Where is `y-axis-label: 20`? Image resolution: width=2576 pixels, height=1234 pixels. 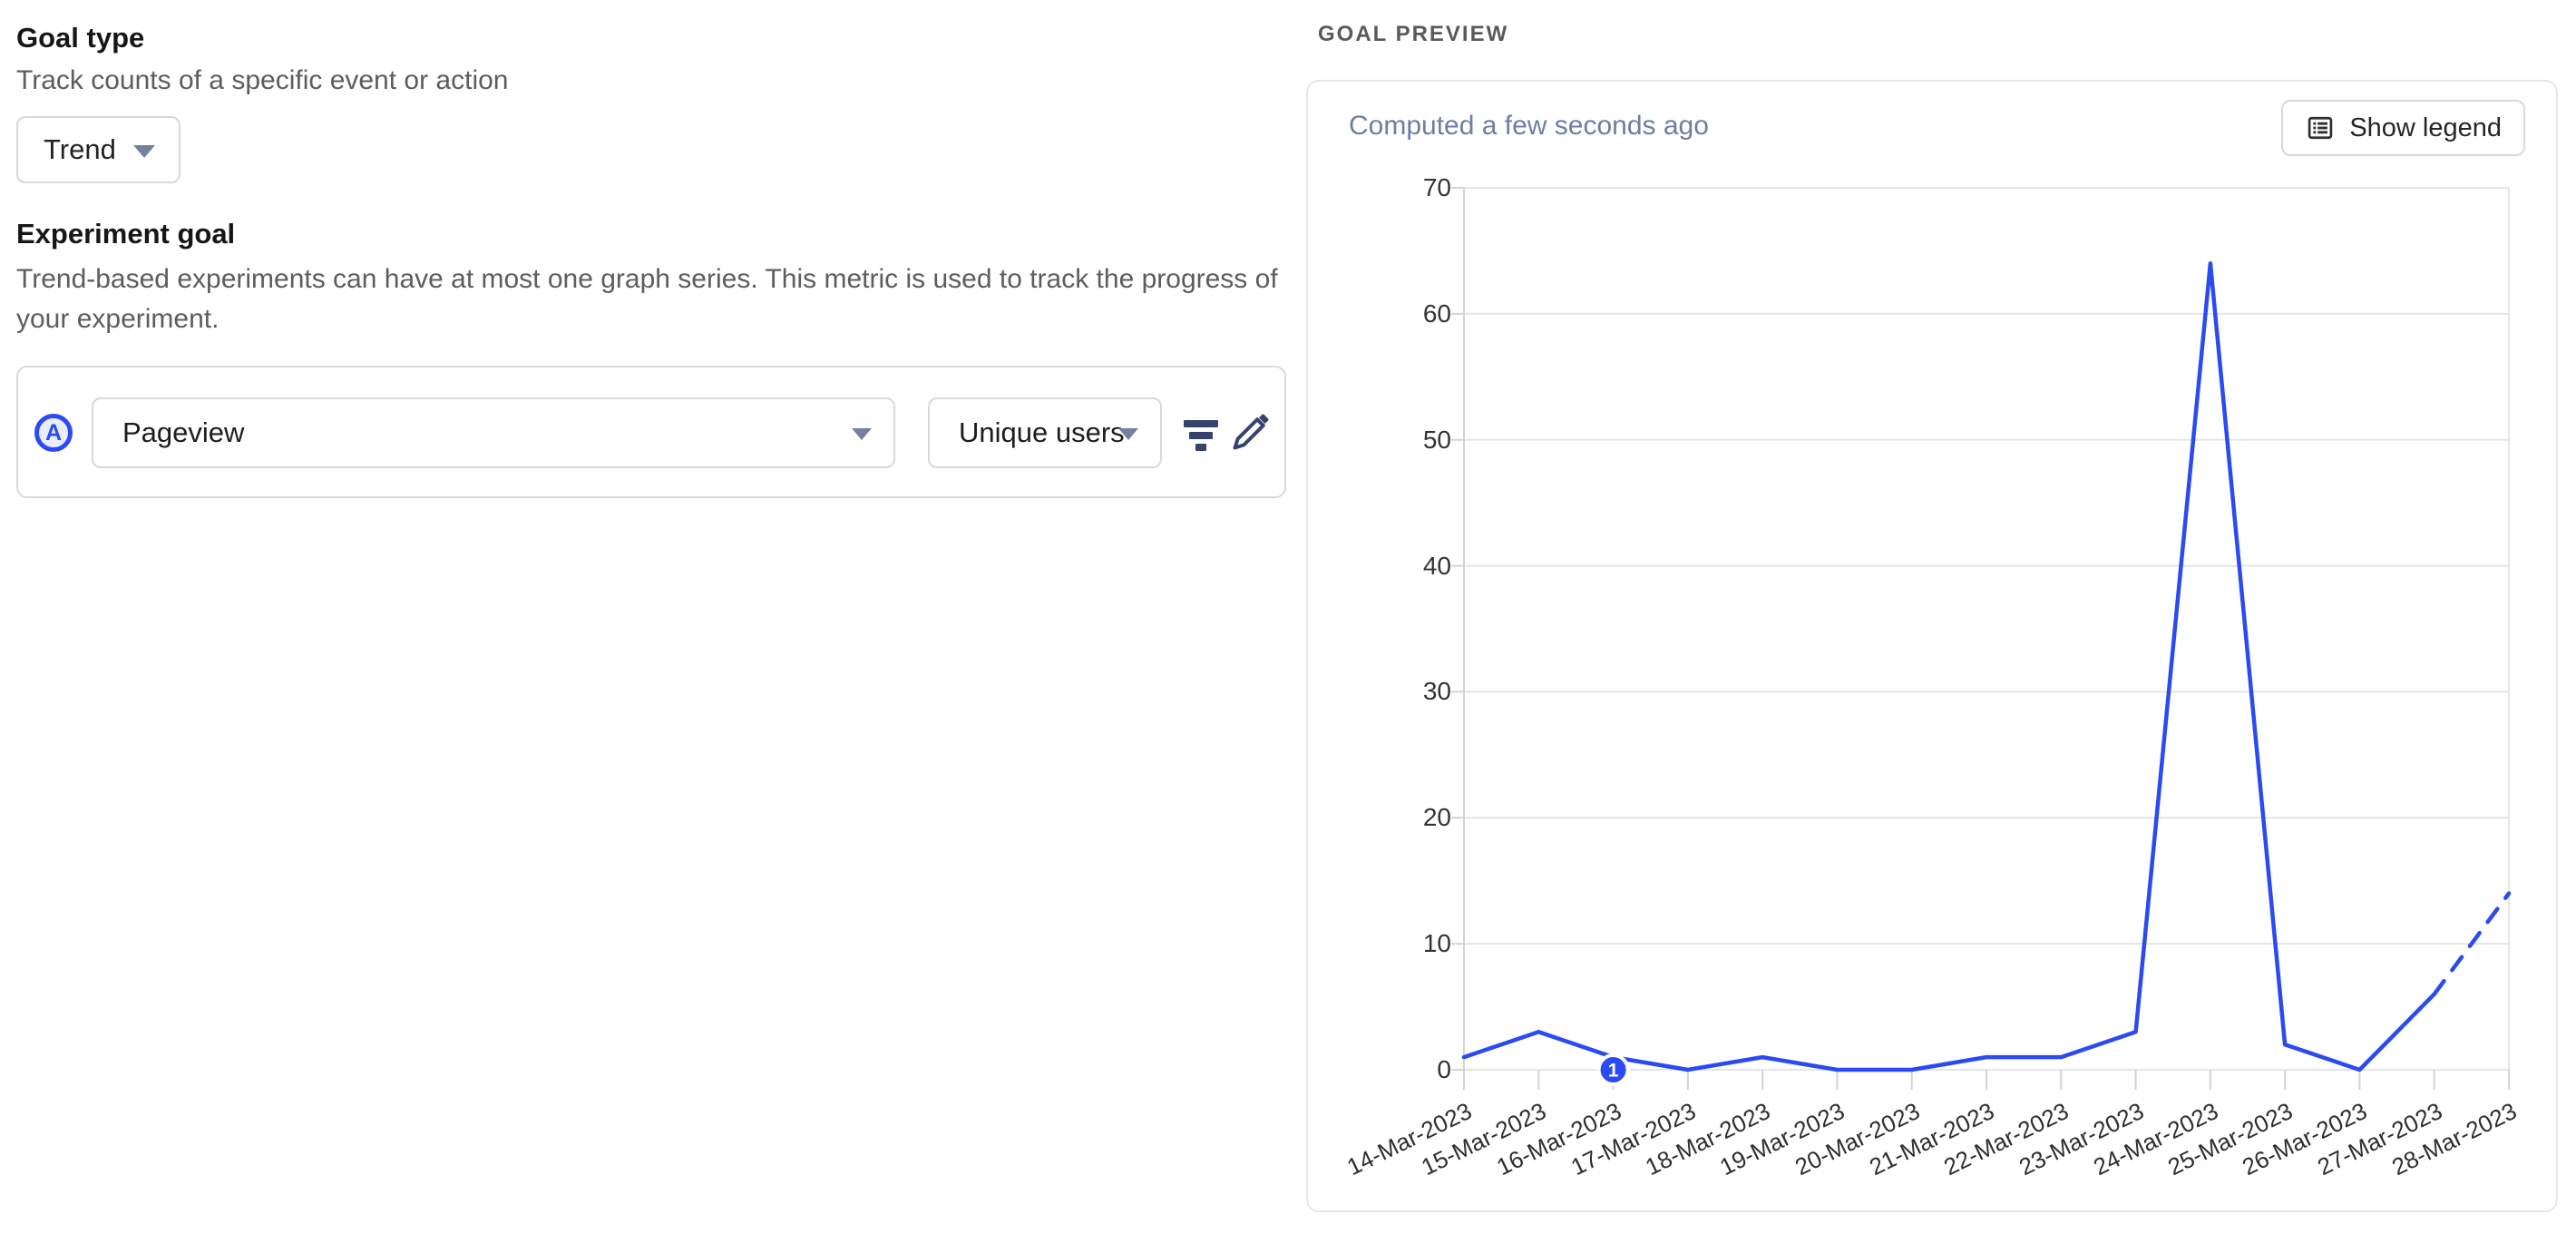
y-axis-label: 20 is located at coordinates (1436, 817).